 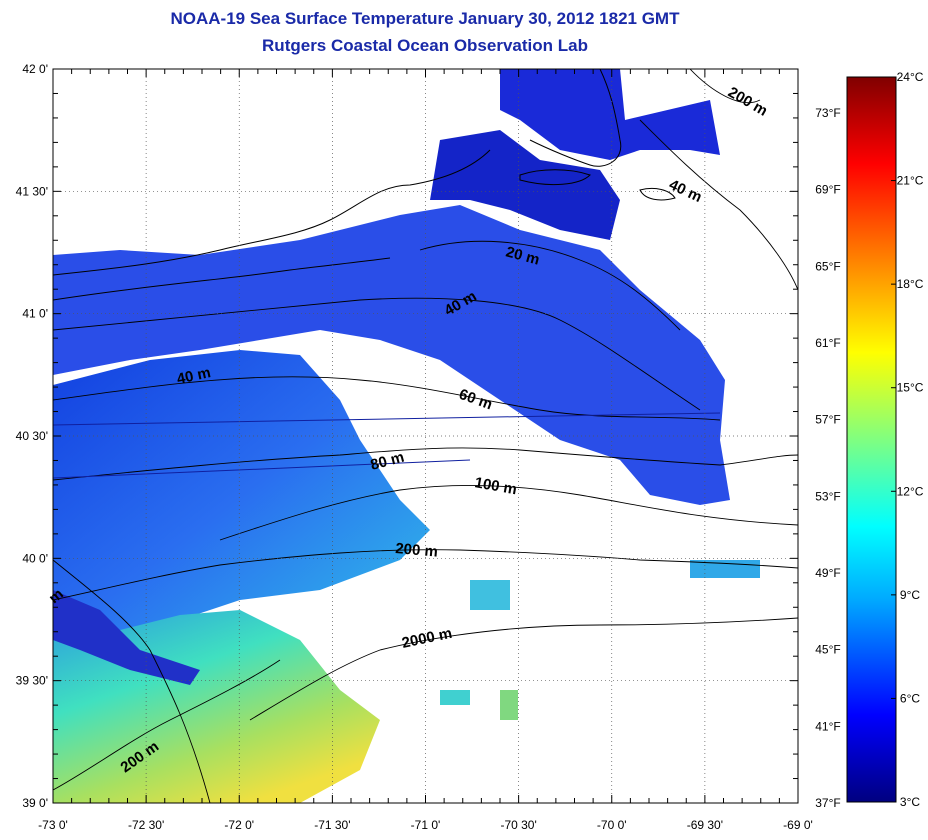 I want to click on colorbar-celsius-label: 9°C, so click(x=910, y=595).